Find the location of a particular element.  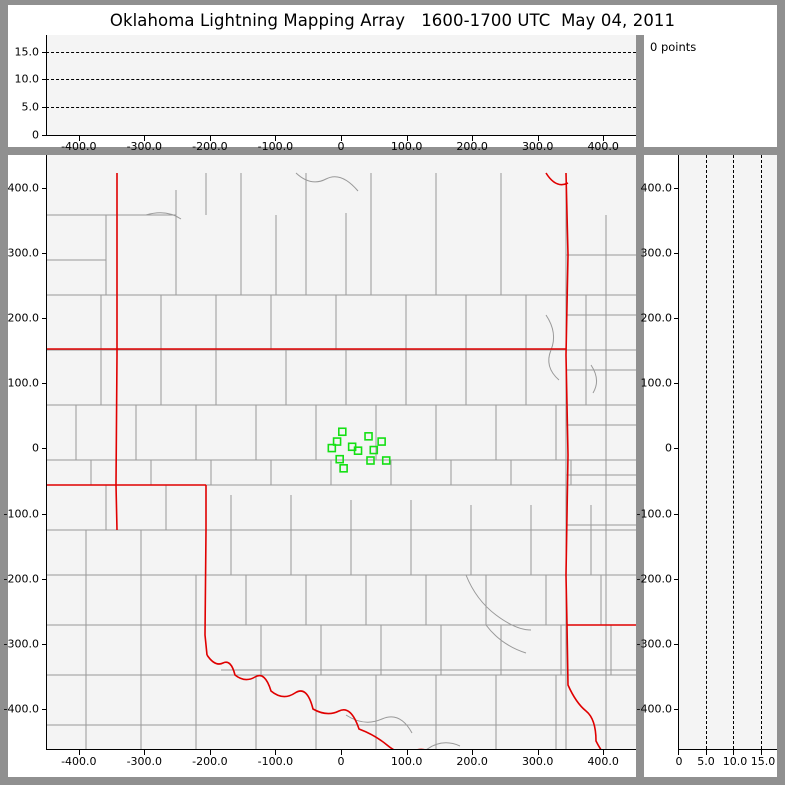

altitude-histogram-plot-area is located at coordinates (727, 452).